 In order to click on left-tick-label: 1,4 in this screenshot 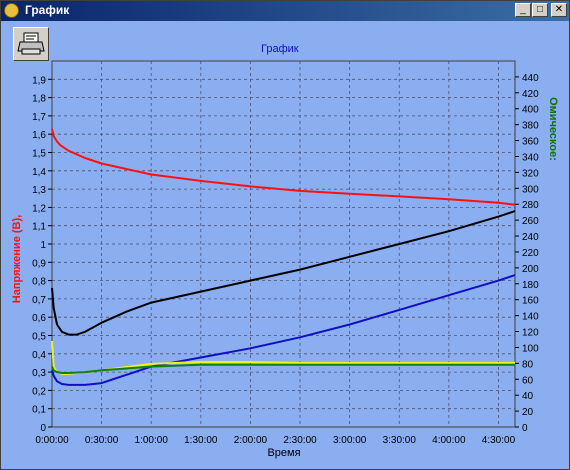, I will do `click(39, 172)`.